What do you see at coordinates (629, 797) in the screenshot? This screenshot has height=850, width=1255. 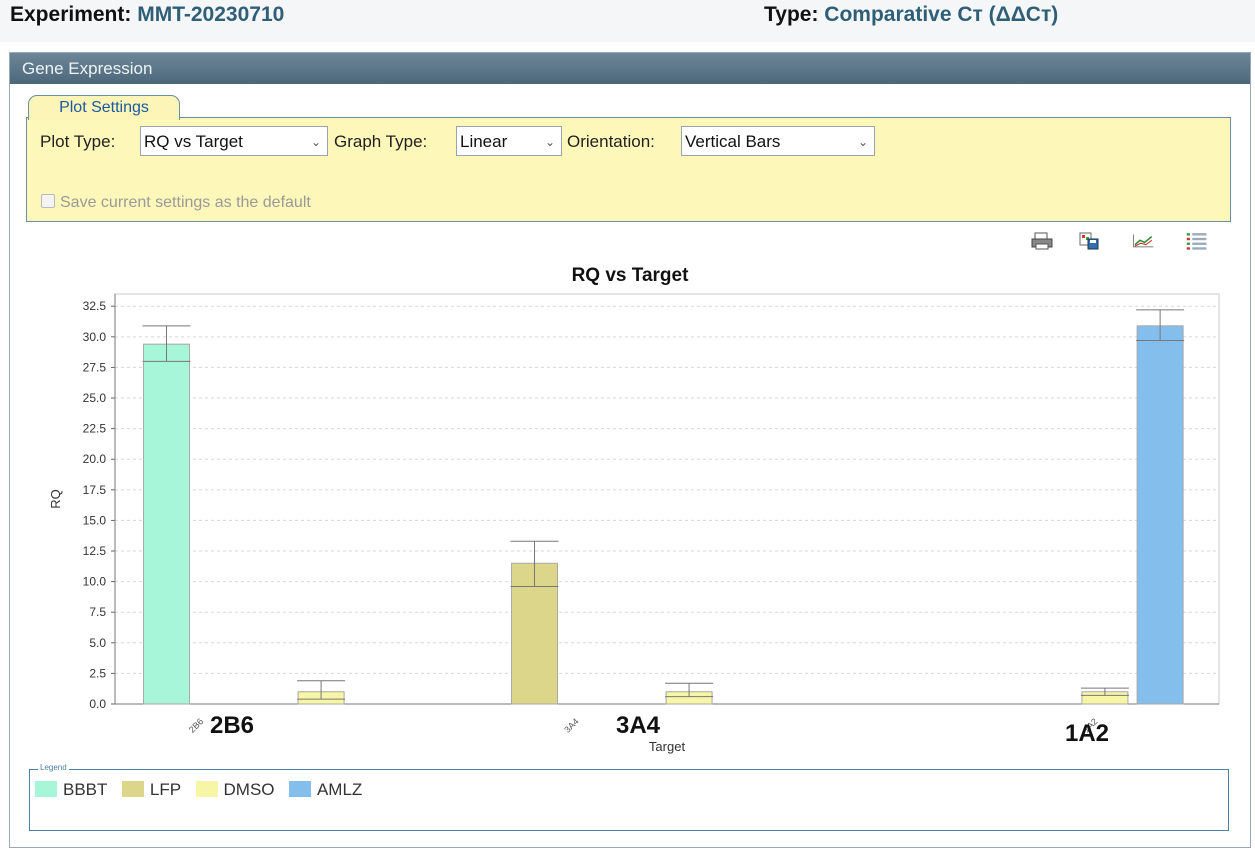 I see `legend-box: Legend BBBT LFP DMSO AMLZ` at bounding box center [629, 797].